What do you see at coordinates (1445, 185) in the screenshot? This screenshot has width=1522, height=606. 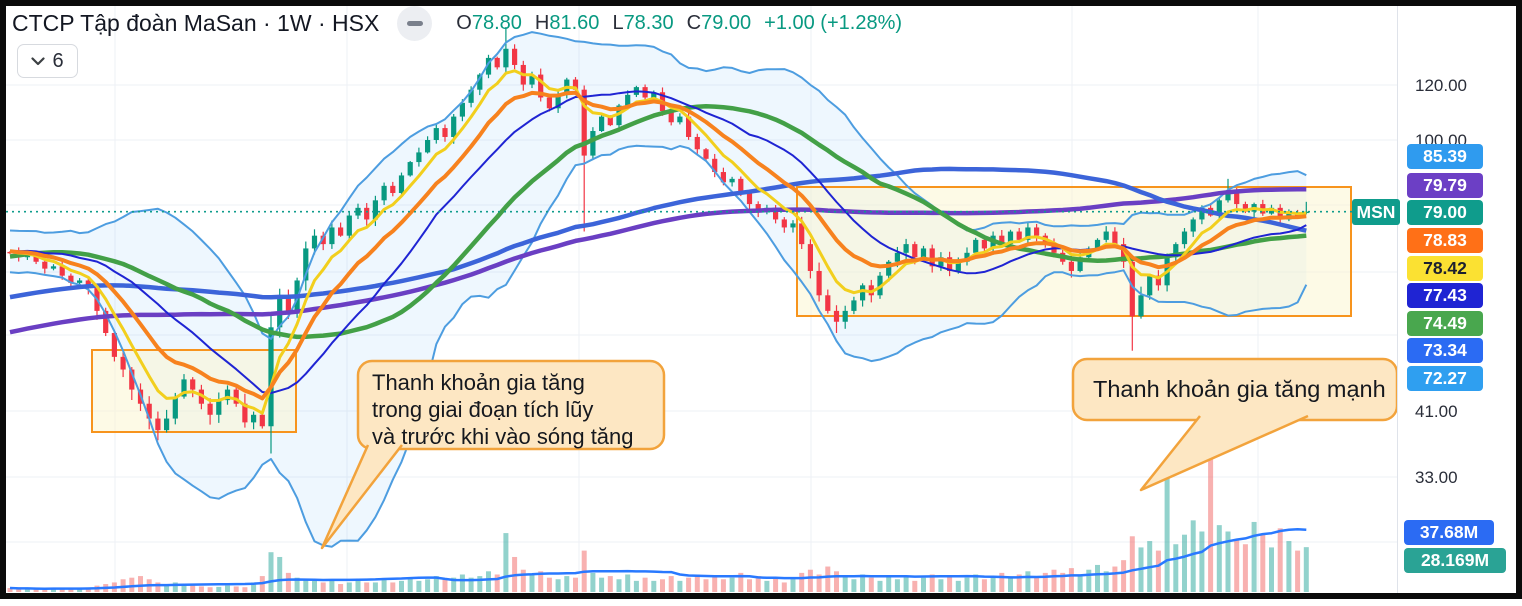 I see `price-label-ma-purple: 79.79` at bounding box center [1445, 185].